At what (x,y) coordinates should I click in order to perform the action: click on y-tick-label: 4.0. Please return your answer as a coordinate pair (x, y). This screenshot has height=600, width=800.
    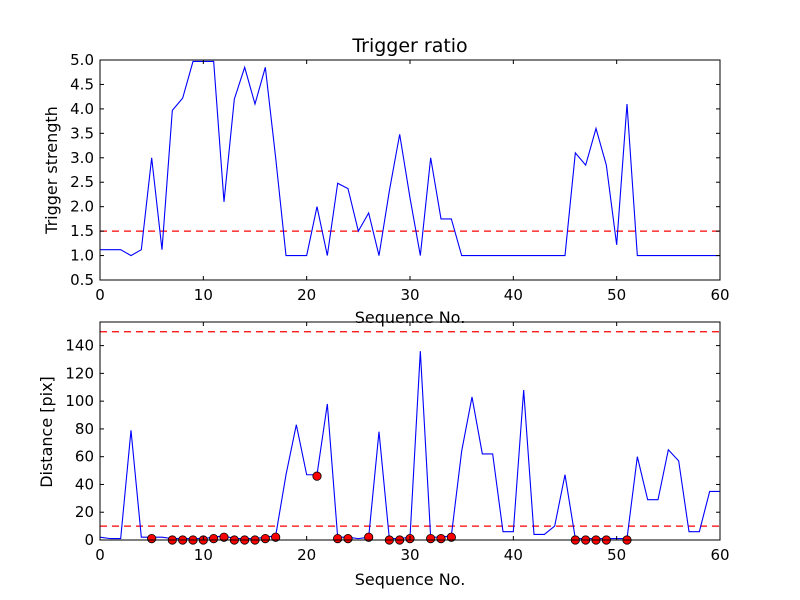
    Looking at the image, I should click on (82, 109).